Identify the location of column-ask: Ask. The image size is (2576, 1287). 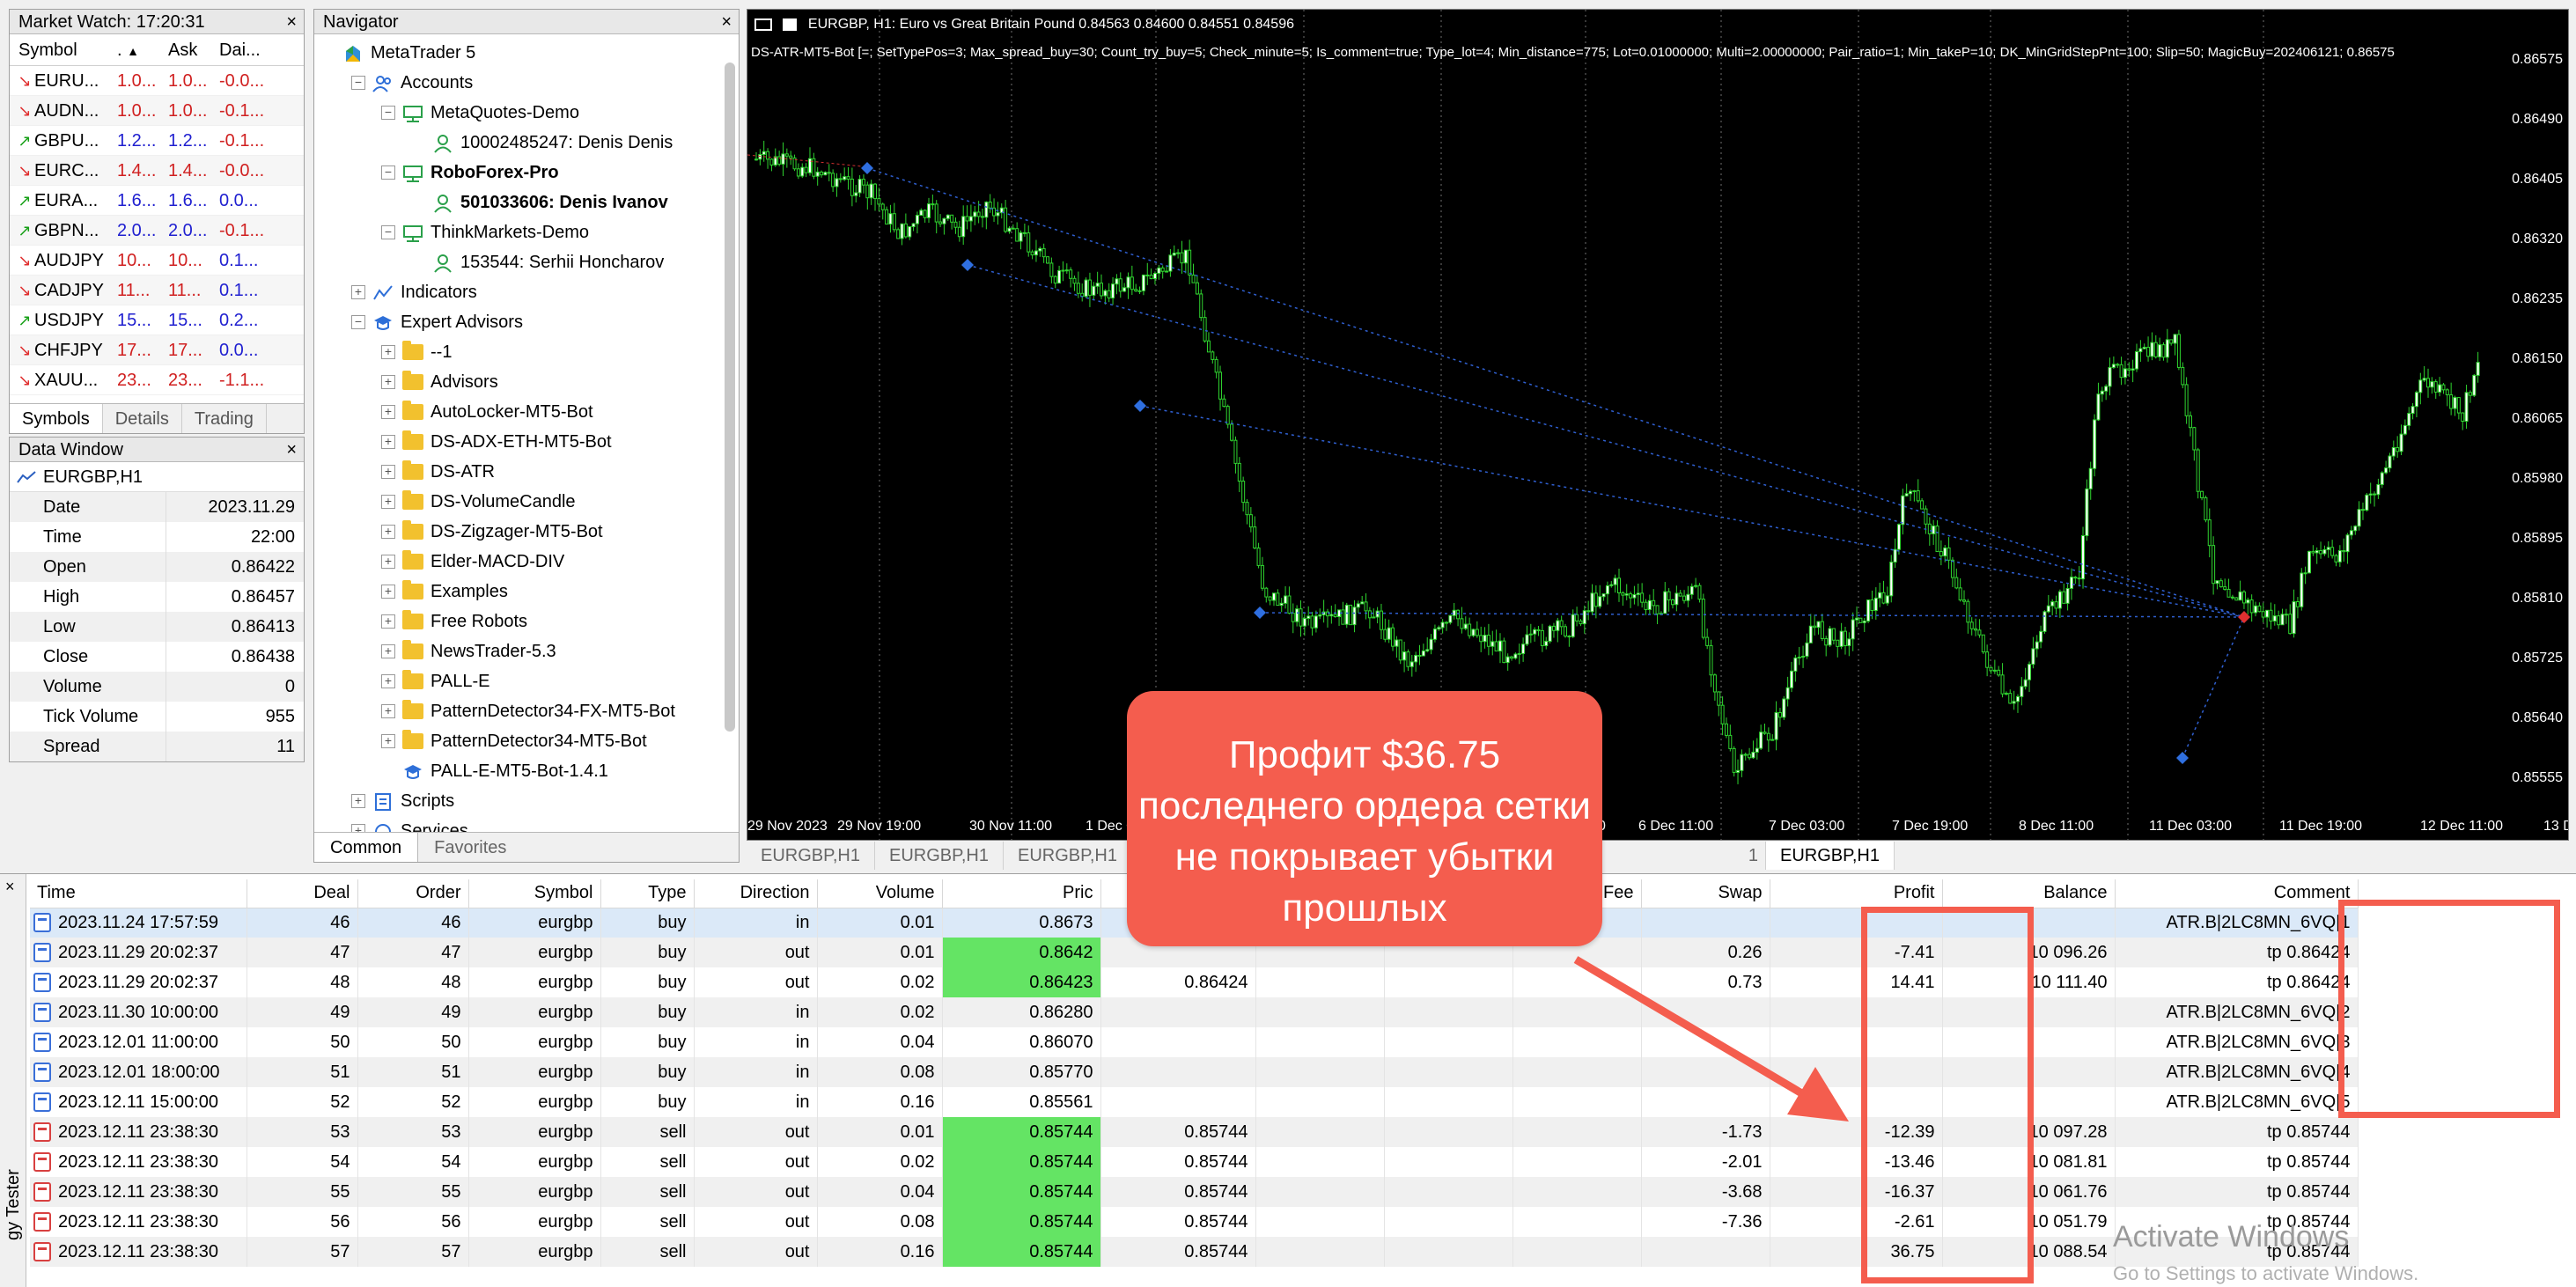
(183, 50).